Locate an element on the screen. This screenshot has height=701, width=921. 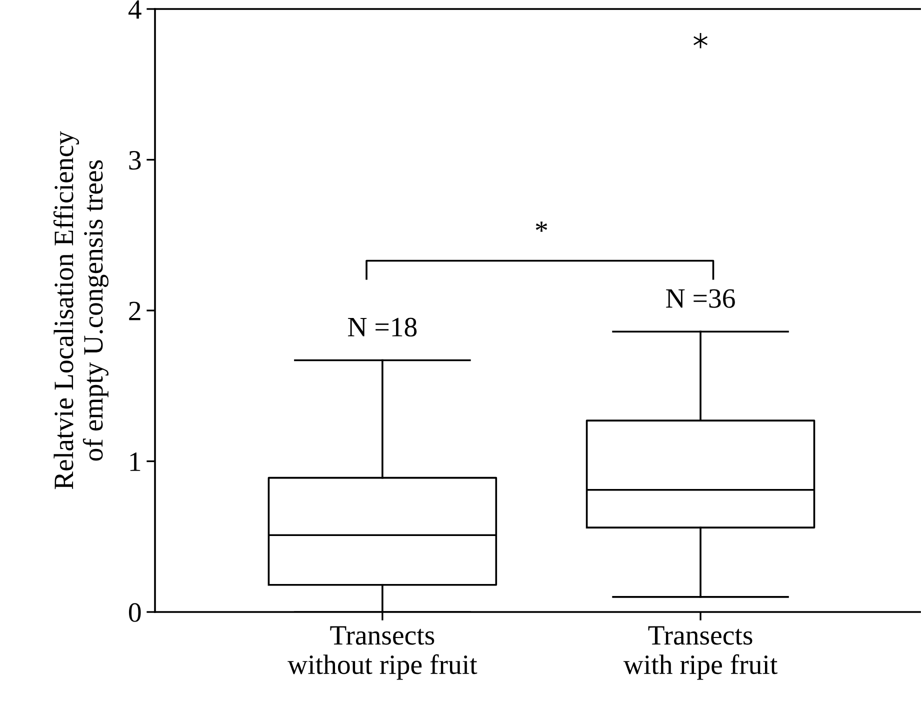
y-tick-label: 3 is located at coordinates (135, 160).